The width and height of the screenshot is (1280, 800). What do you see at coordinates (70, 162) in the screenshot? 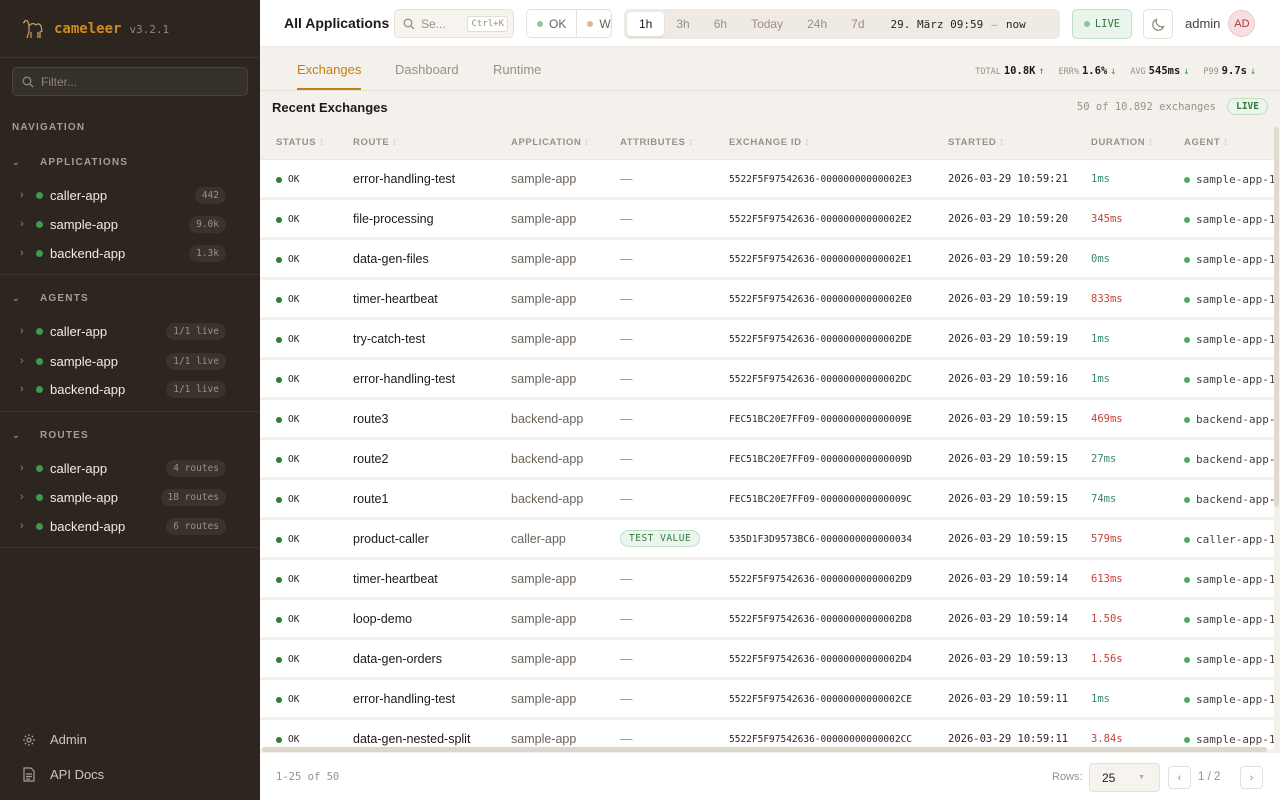
I see `sidebar-section-applications: ⌄ APPLICATIONS` at bounding box center [70, 162].